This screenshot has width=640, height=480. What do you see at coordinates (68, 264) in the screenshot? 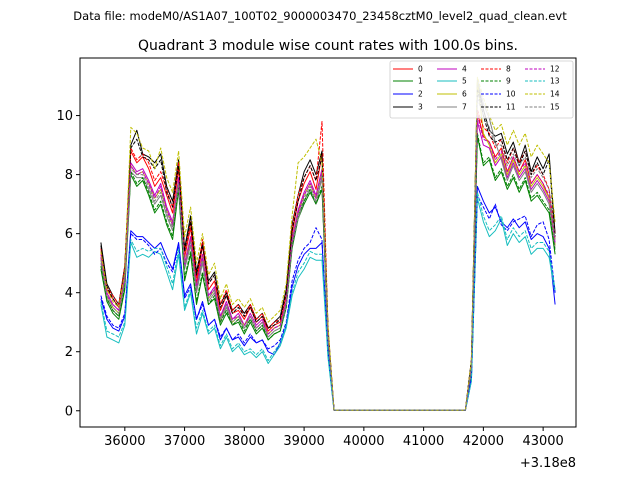
I see `y-axis: 0 2 4 6 8 10` at bounding box center [68, 264].